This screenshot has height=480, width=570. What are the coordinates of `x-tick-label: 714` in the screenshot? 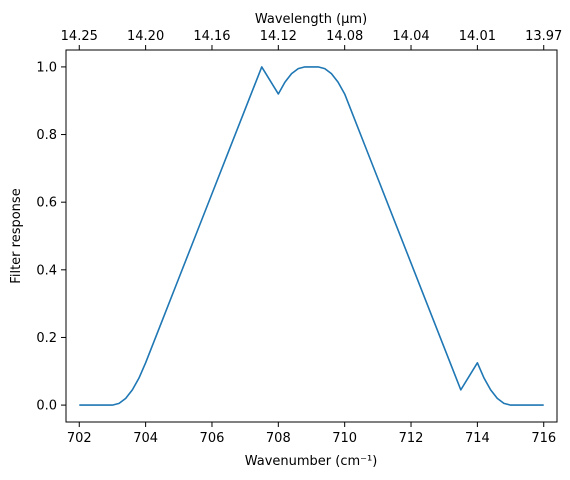 It's located at (477, 438).